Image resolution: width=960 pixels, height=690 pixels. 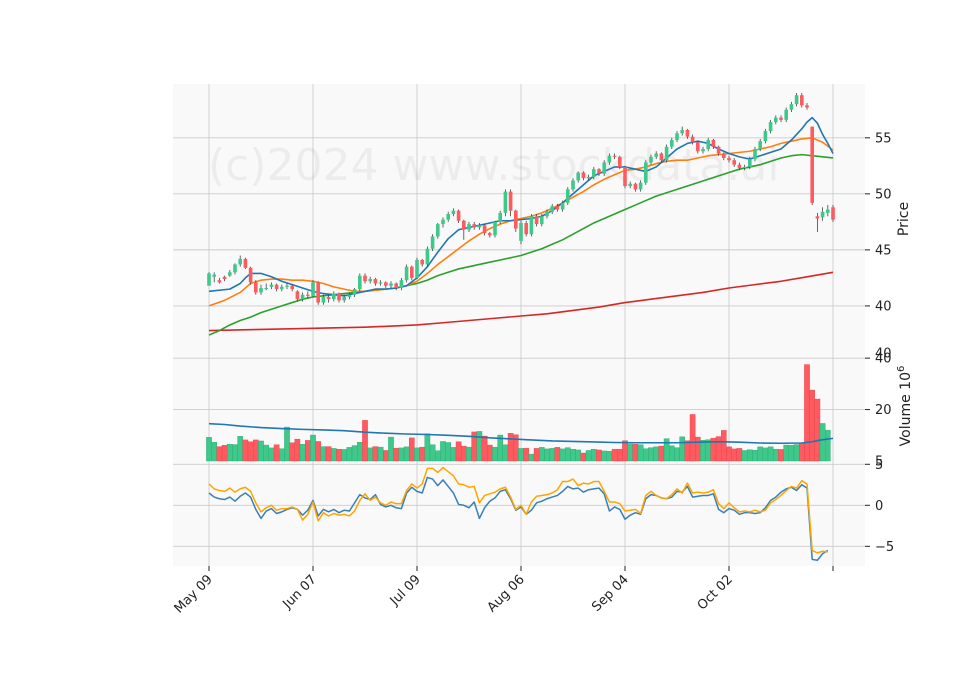 I want to click on watermark: (c)2024 www.stockdata.ai, so click(x=493, y=165).